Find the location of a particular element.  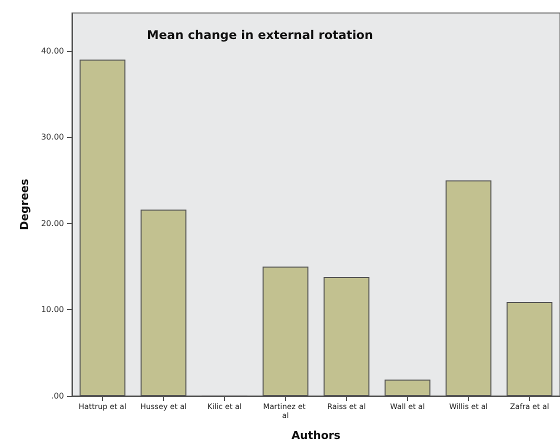

y-axis-title: Degrees is located at coordinates (24, 204).